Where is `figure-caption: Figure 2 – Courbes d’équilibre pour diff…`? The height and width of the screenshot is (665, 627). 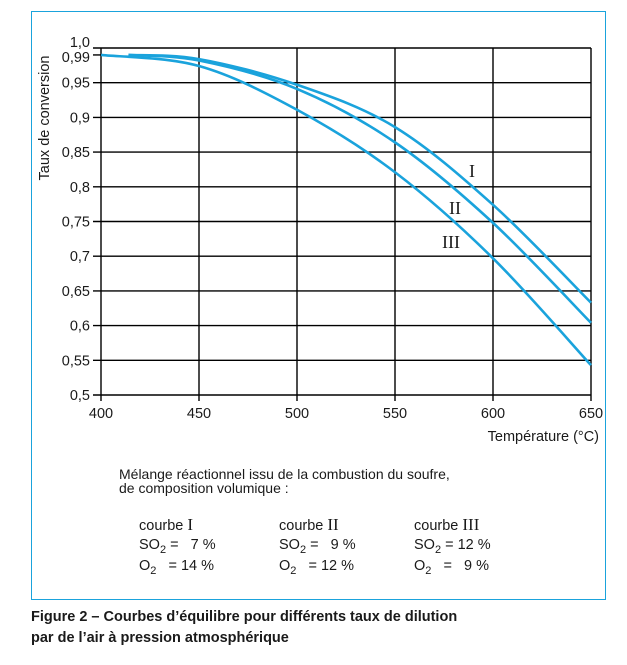
figure-caption: Figure 2 – Courbes d’équilibre pour diff… is located at coordinates (244, 628).